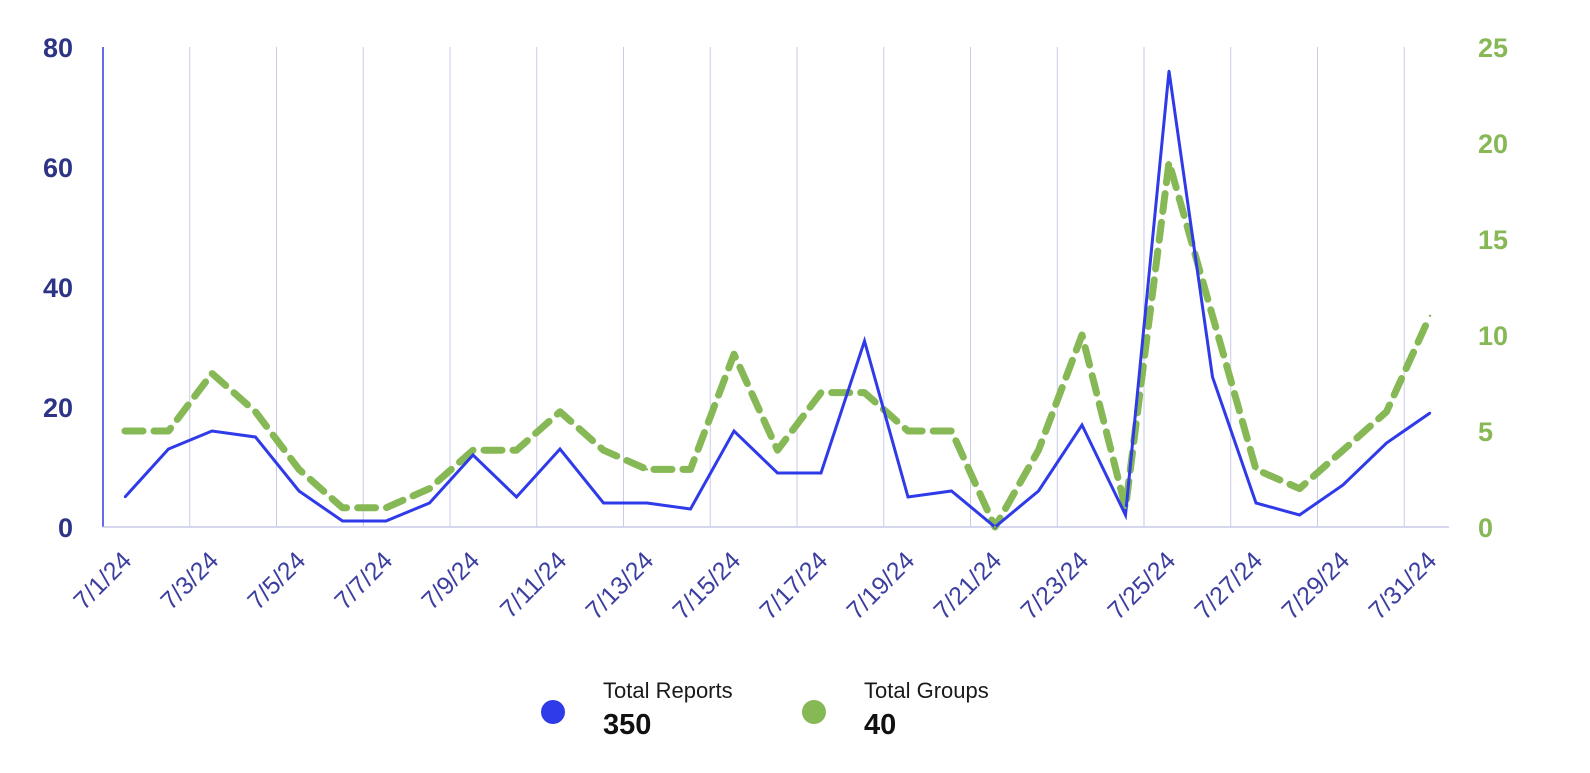 This screenshot has height=773, width=1590. I want to click on left-axis-ticks: 0 20 40 60 80, so click(58, 288).